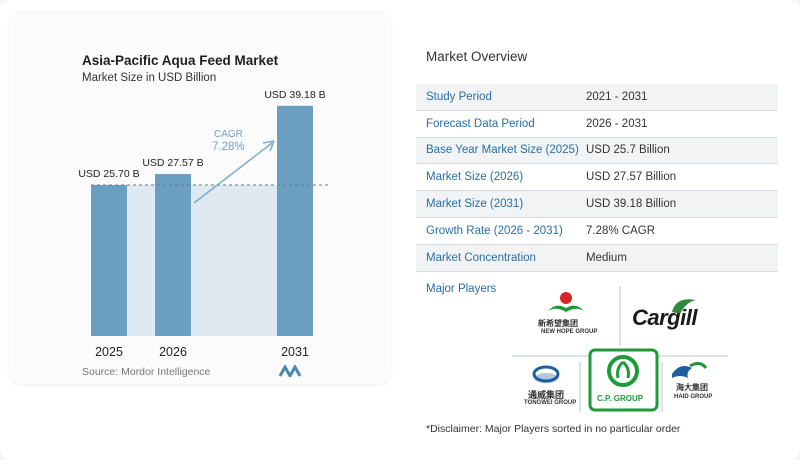 The width and height of the screenshot is (800, 459). I want to click on mordor-logo-icon, so click(290, 371).